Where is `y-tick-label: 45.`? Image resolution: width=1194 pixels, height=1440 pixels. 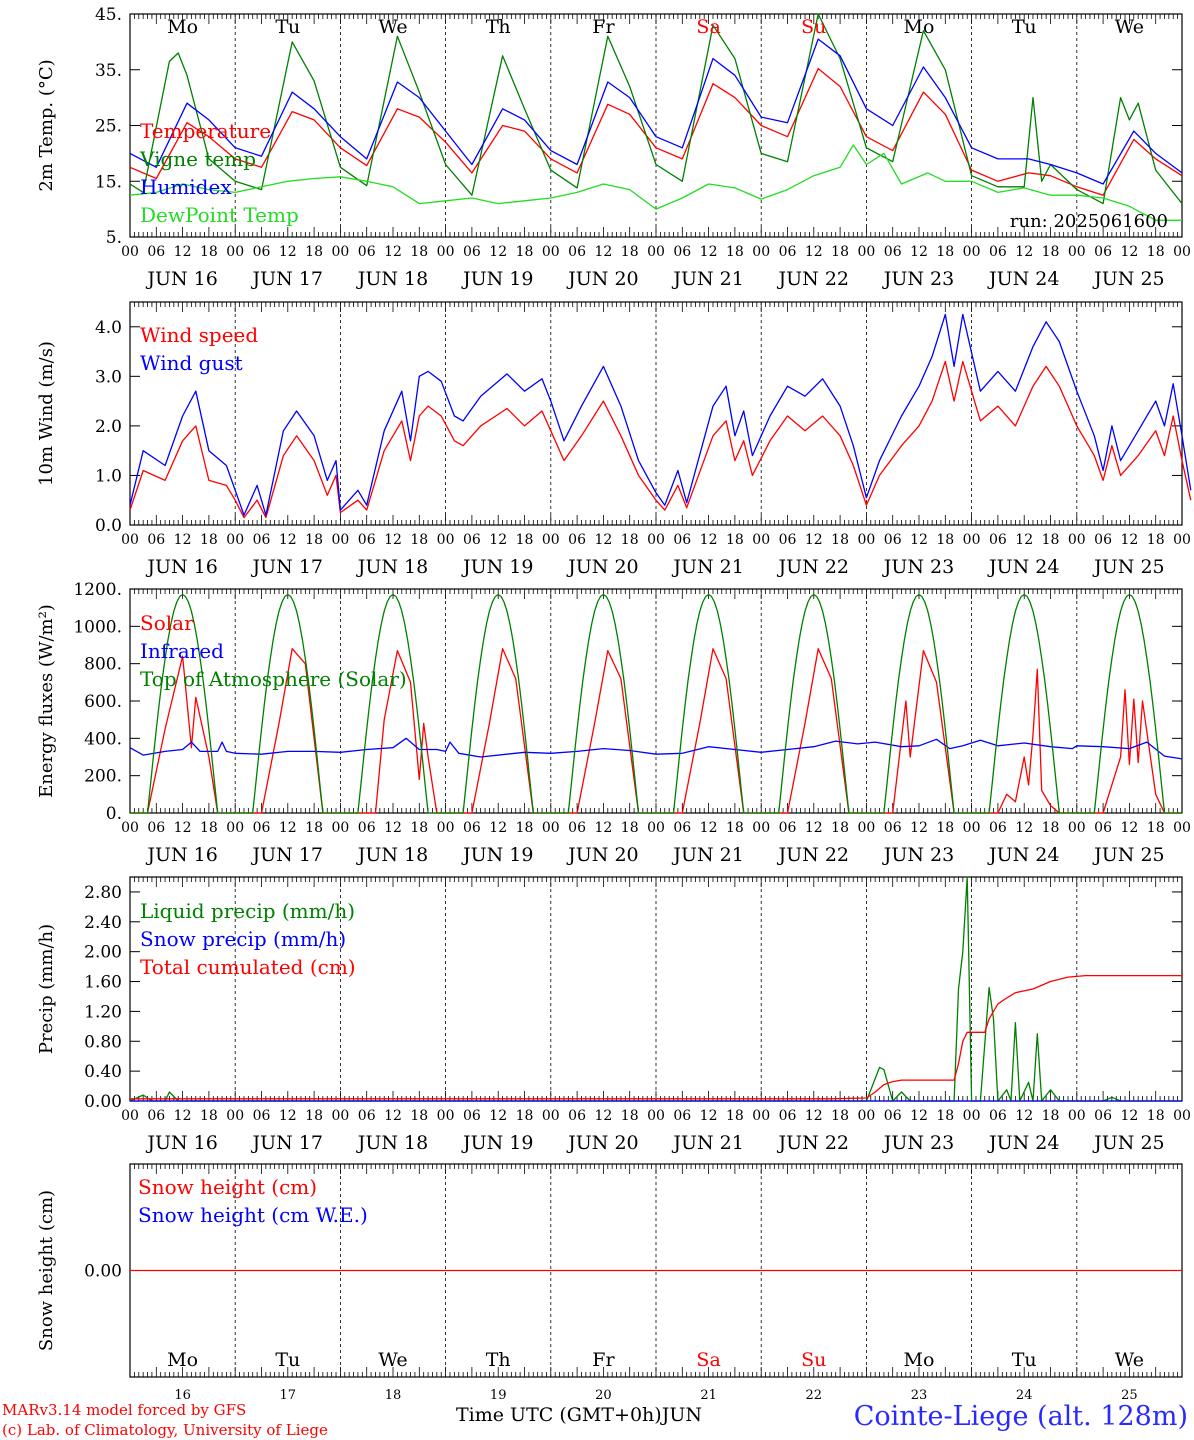
y-tick-label: 45. is located at coordinates (108, 15).